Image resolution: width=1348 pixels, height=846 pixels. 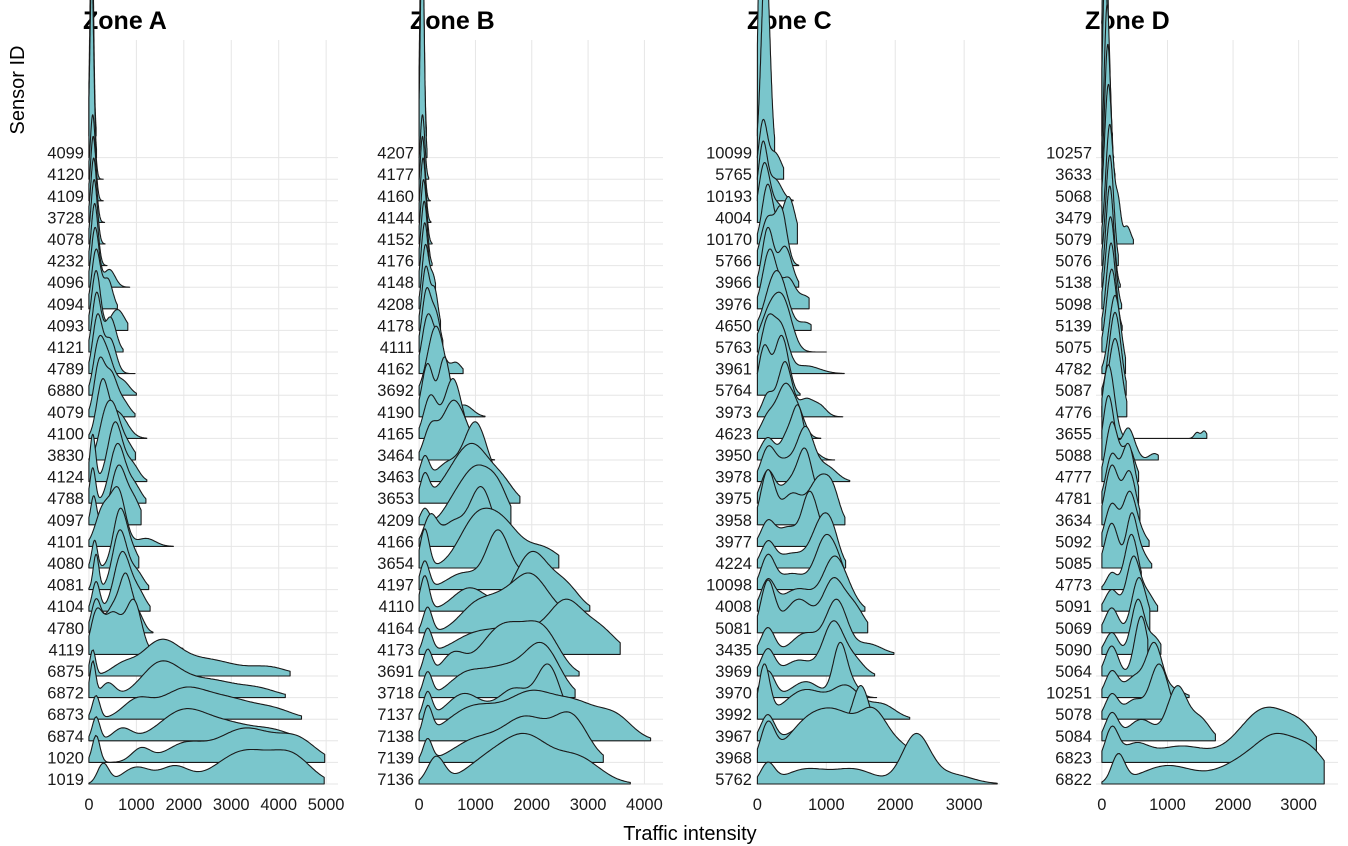 What do you see at coordinates (65, 499) in the screenshot?
I see `y-tick-label: 4788` at bounding box center [65, 499].